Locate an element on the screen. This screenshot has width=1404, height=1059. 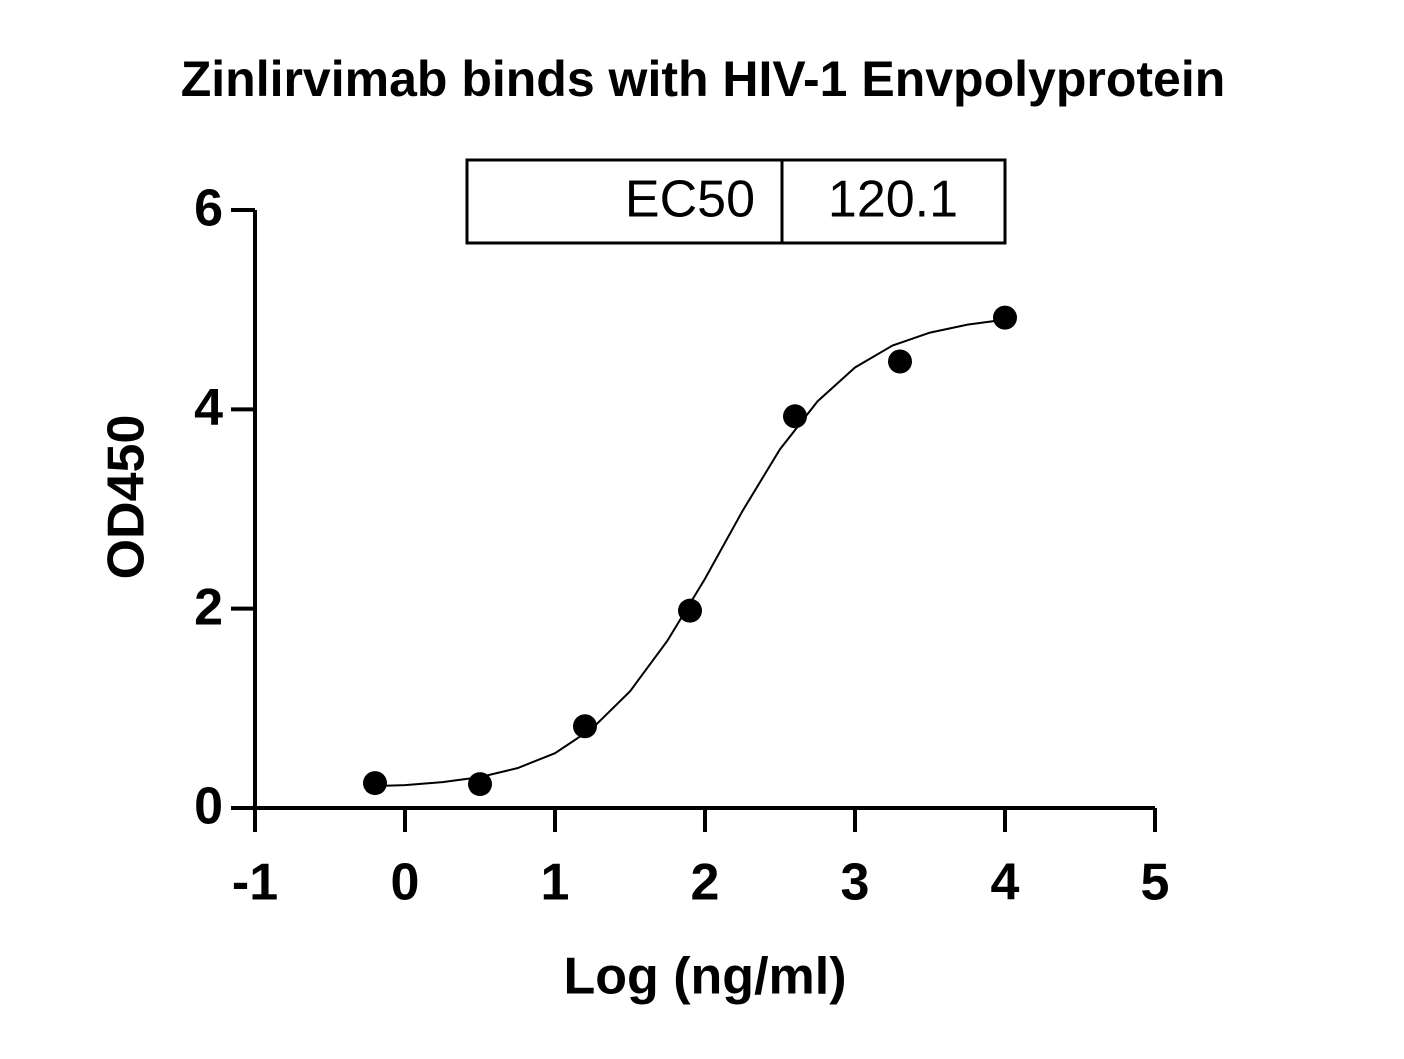
ec50-table is located at coordinates (736, 201).